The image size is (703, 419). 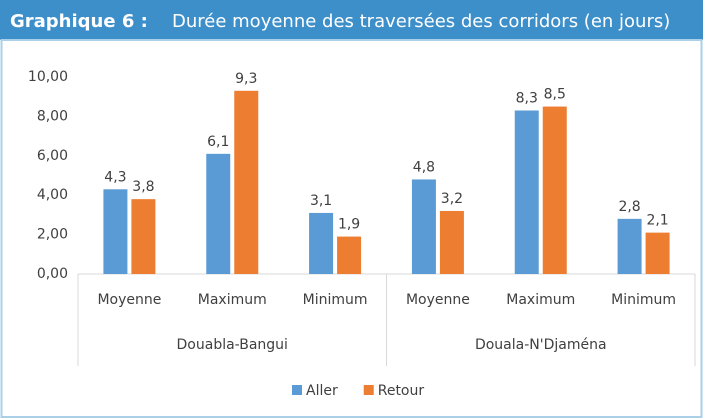 What do you see at coordinates (424, 167) in the screenshot?
I see `value-label: 4,8` at bounding box center [424, 167].